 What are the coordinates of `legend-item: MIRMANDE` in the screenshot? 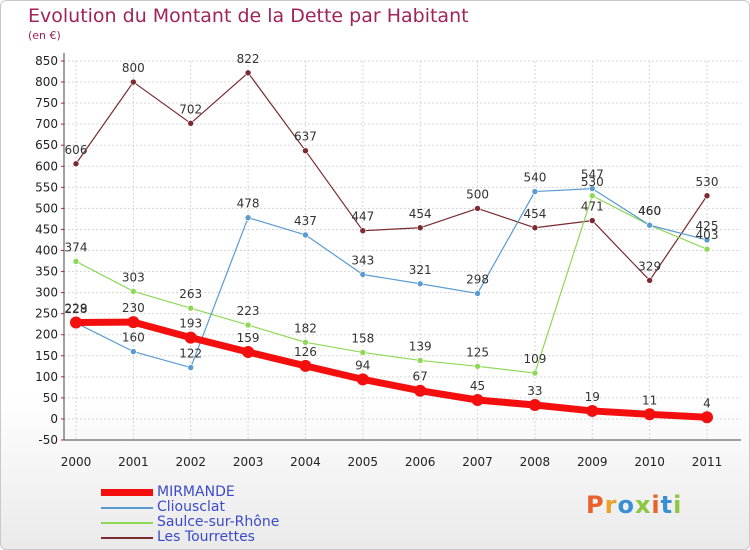 It's located at (190, 492).